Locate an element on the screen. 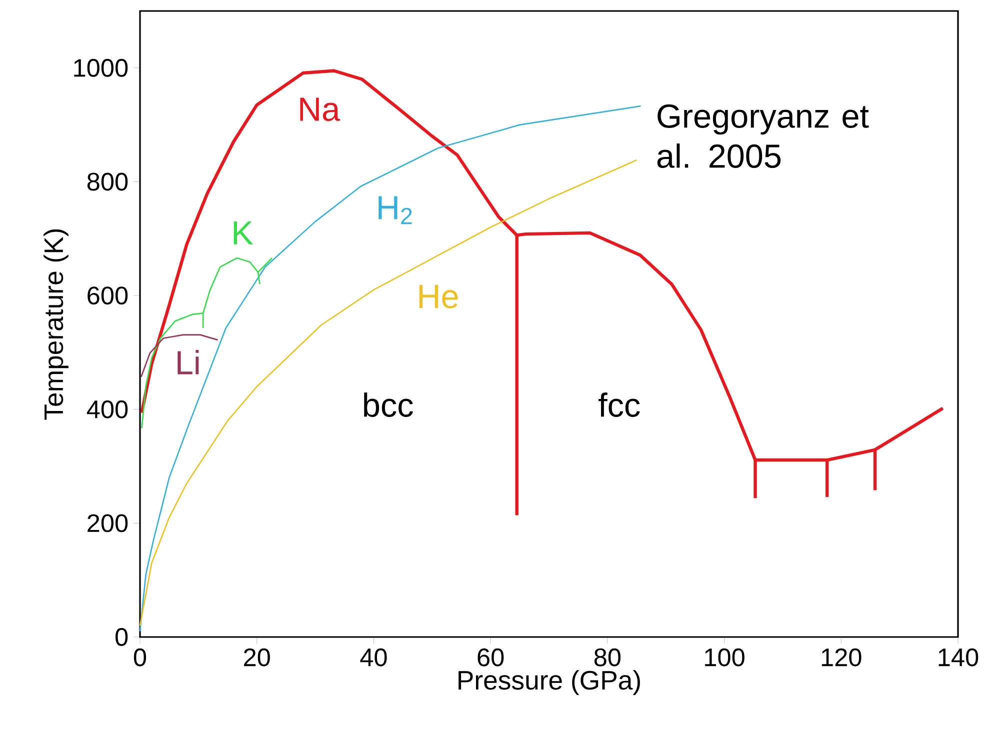 Image resolution: width=984 pixels, height=731 pixels. series-label: Li is located at coordinates (188, 362).